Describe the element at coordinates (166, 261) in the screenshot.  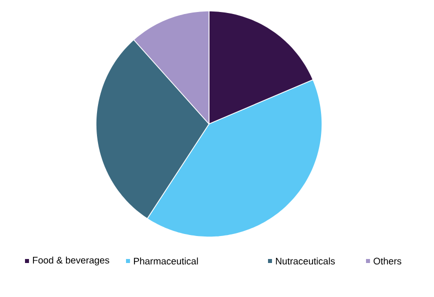
I see `legend-label: Pharmaceutical` at that location.